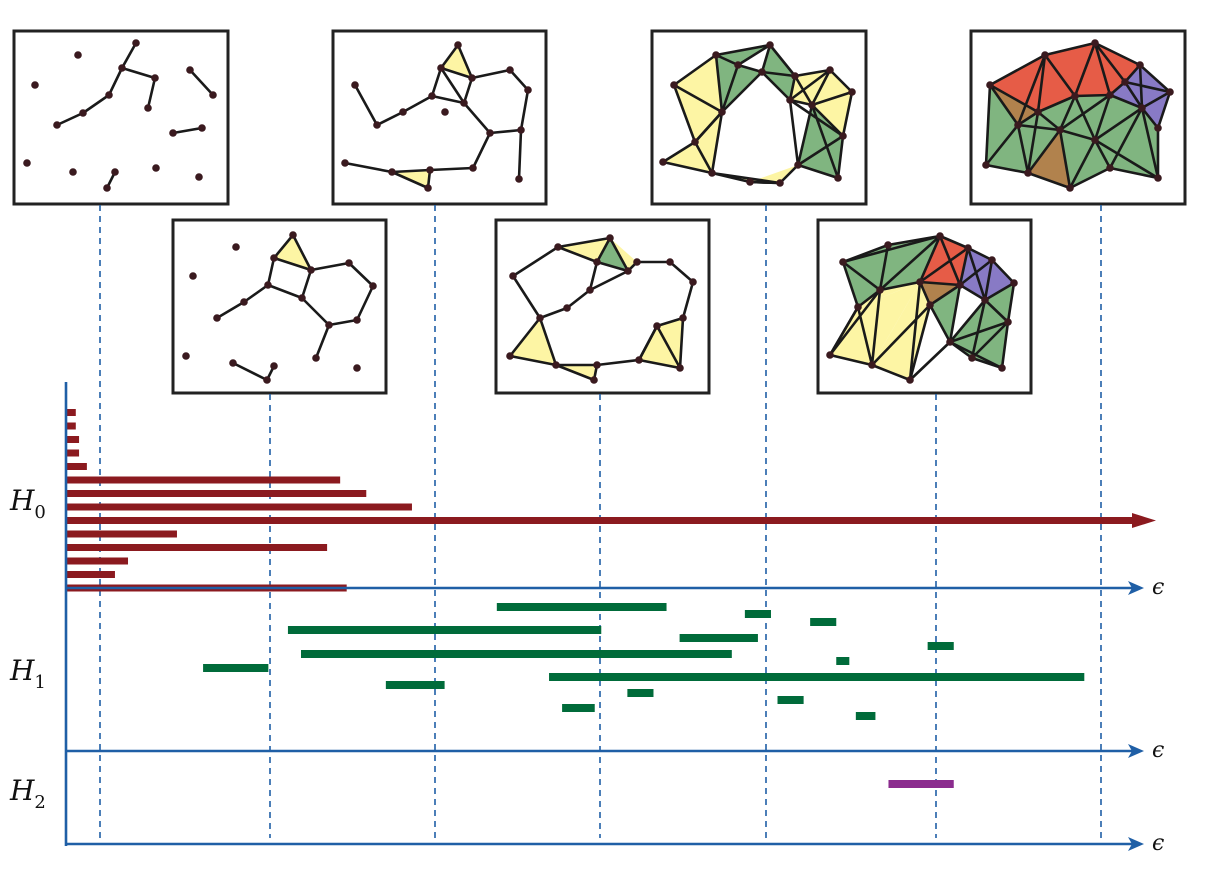 The image size is (1216, 884). Describe the element at coordinates (1136, 751) in the screenshot. I see `epsilon-axis-arrow` at that location.